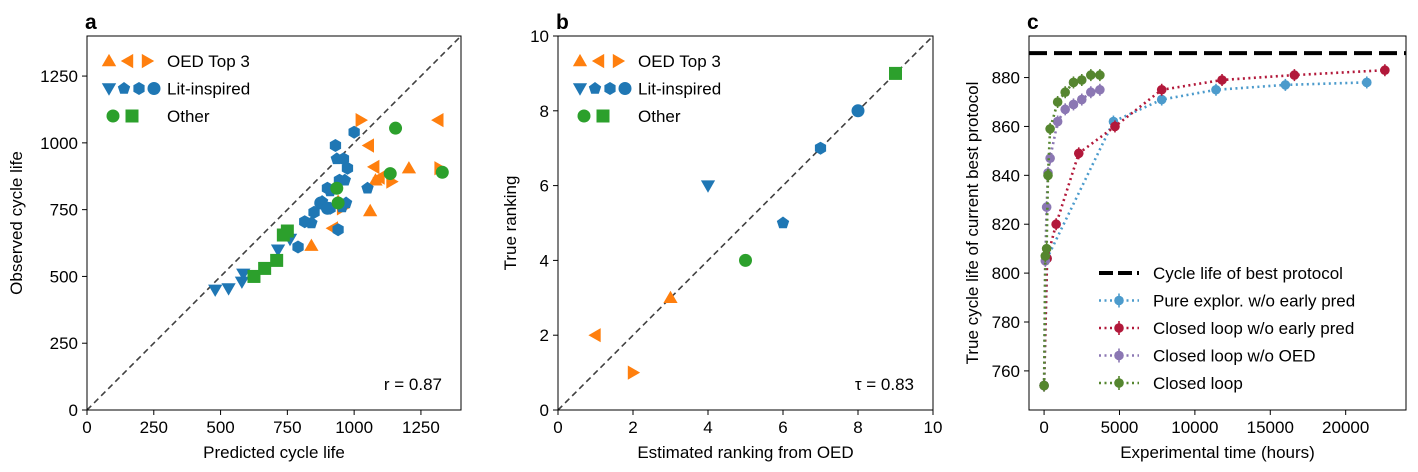 The height and width of the screenshot is (472, 1418). I want to click on x-tick-label: 6, so click(782, 427).